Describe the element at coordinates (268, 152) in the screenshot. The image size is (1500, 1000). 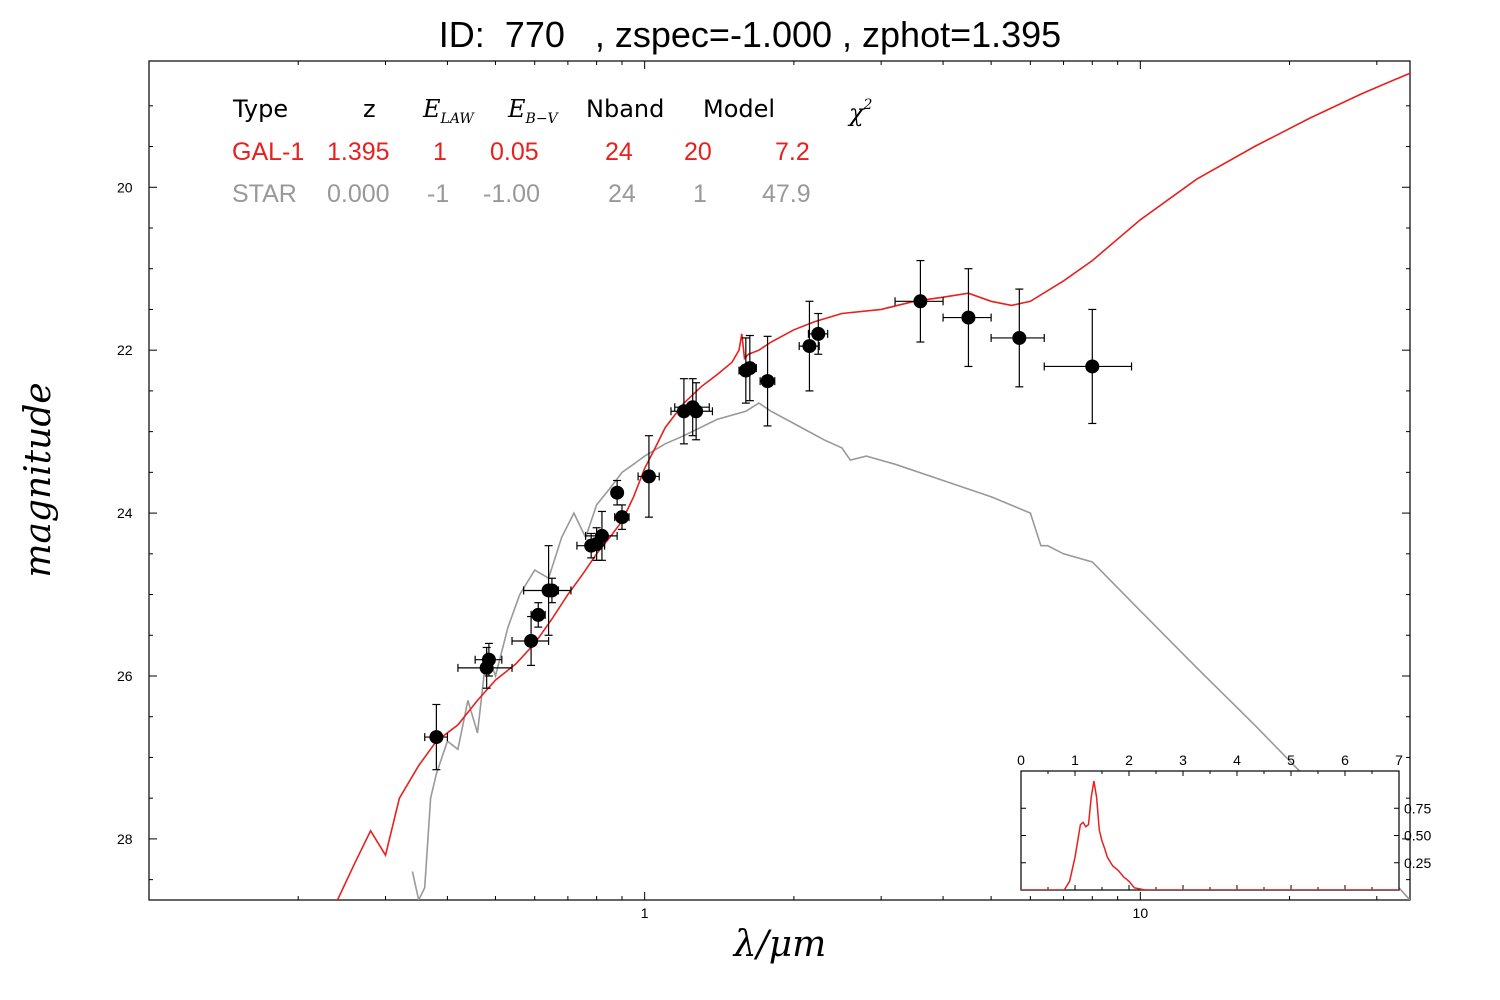
I see `row-type: GAL-1` at that location.